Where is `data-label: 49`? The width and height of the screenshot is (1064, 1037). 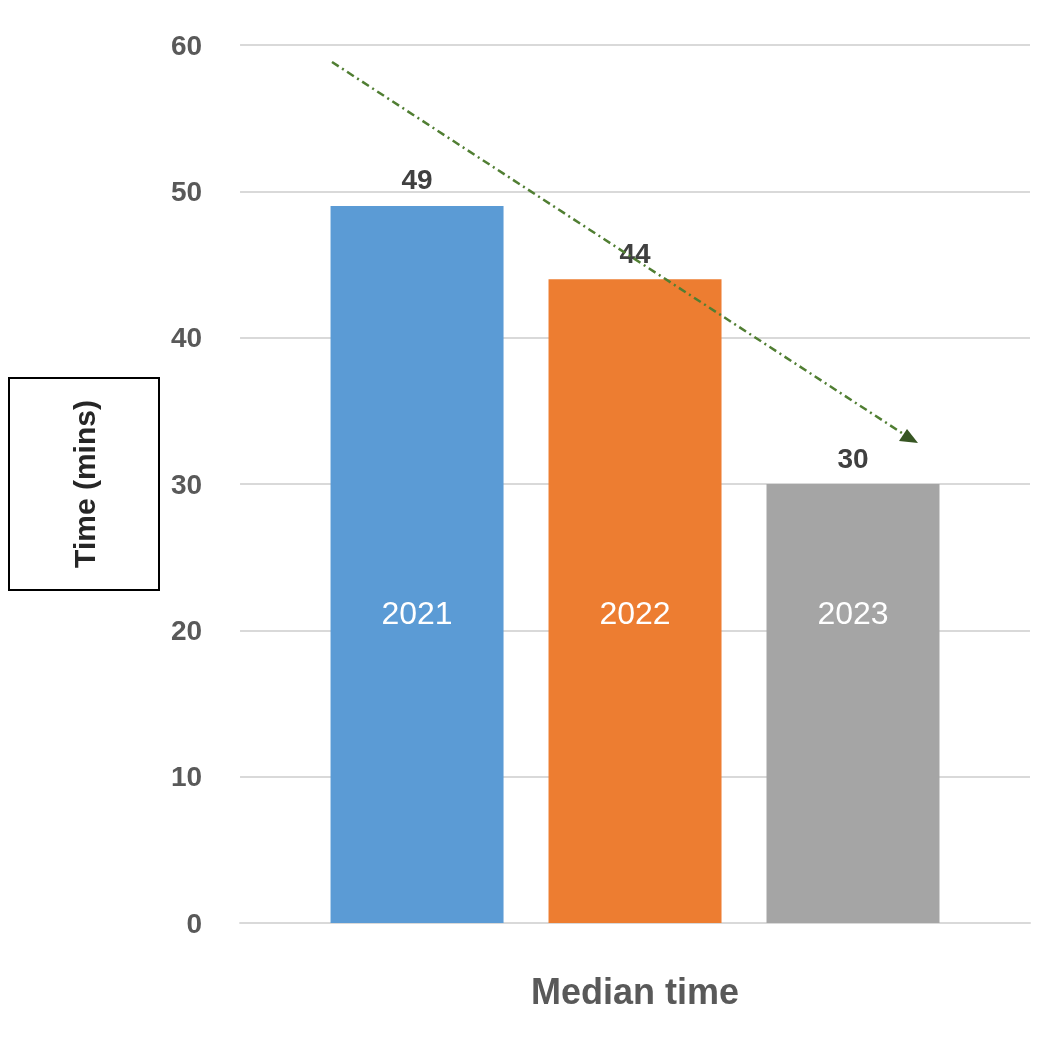 data-label: 49 is located at coordinates (417, 180).